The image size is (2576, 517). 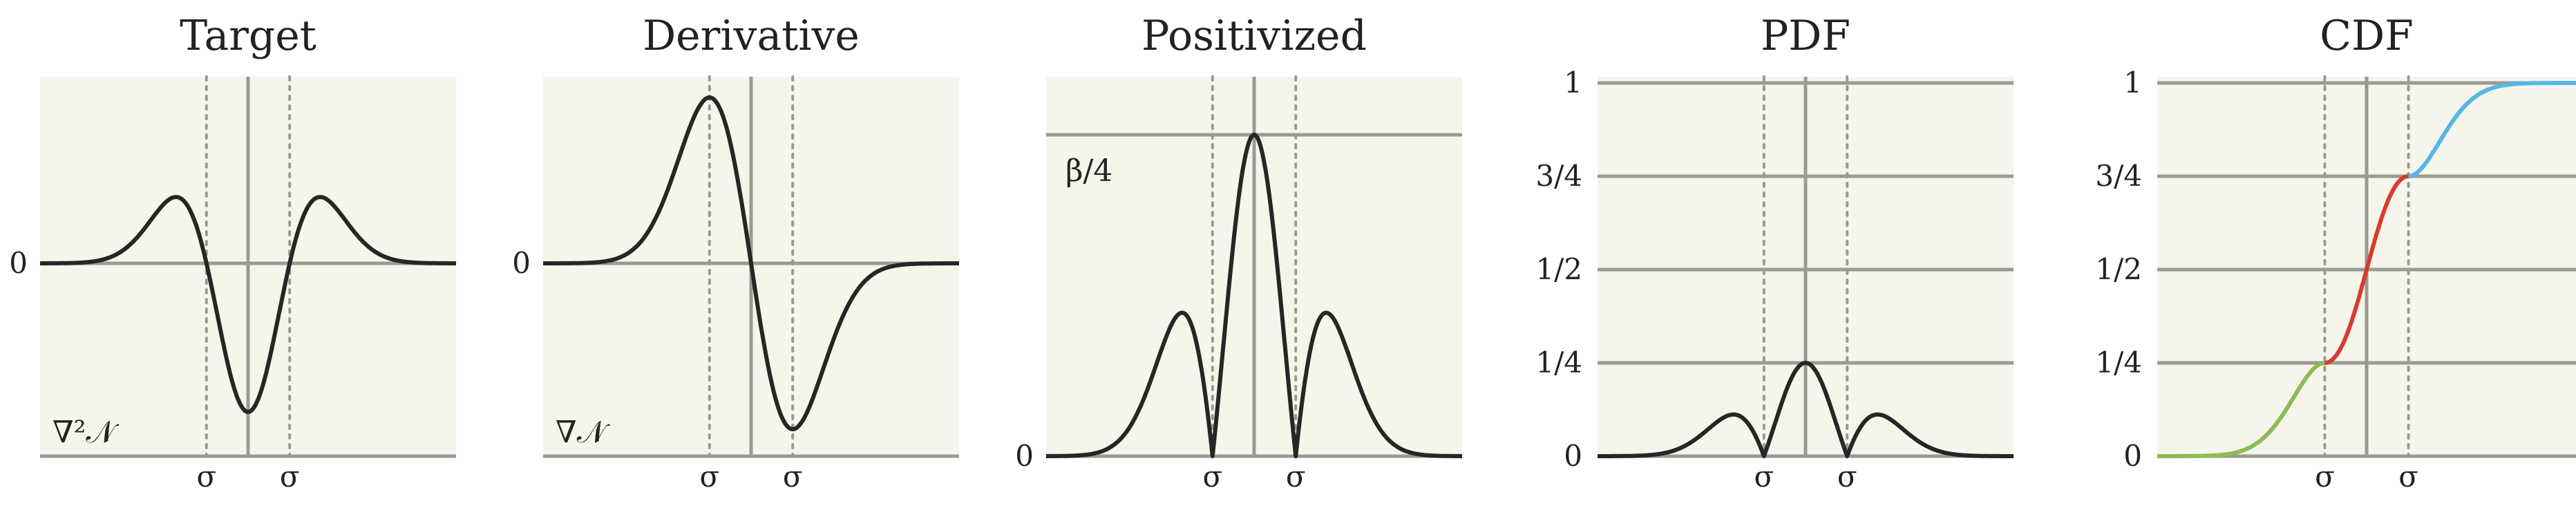 What do you see at coordinates (583, 433) in the screenshot?
I see `panel-annotation: ∇𝒩` at bounding box center [583, 433].